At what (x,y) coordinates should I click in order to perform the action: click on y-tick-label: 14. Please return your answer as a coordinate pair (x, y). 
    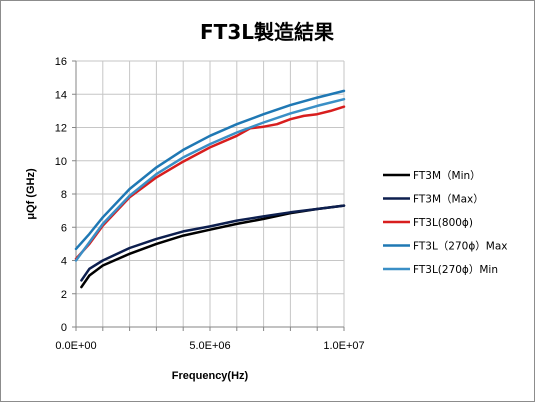
    Looking at the image, I should click on (61, 95).